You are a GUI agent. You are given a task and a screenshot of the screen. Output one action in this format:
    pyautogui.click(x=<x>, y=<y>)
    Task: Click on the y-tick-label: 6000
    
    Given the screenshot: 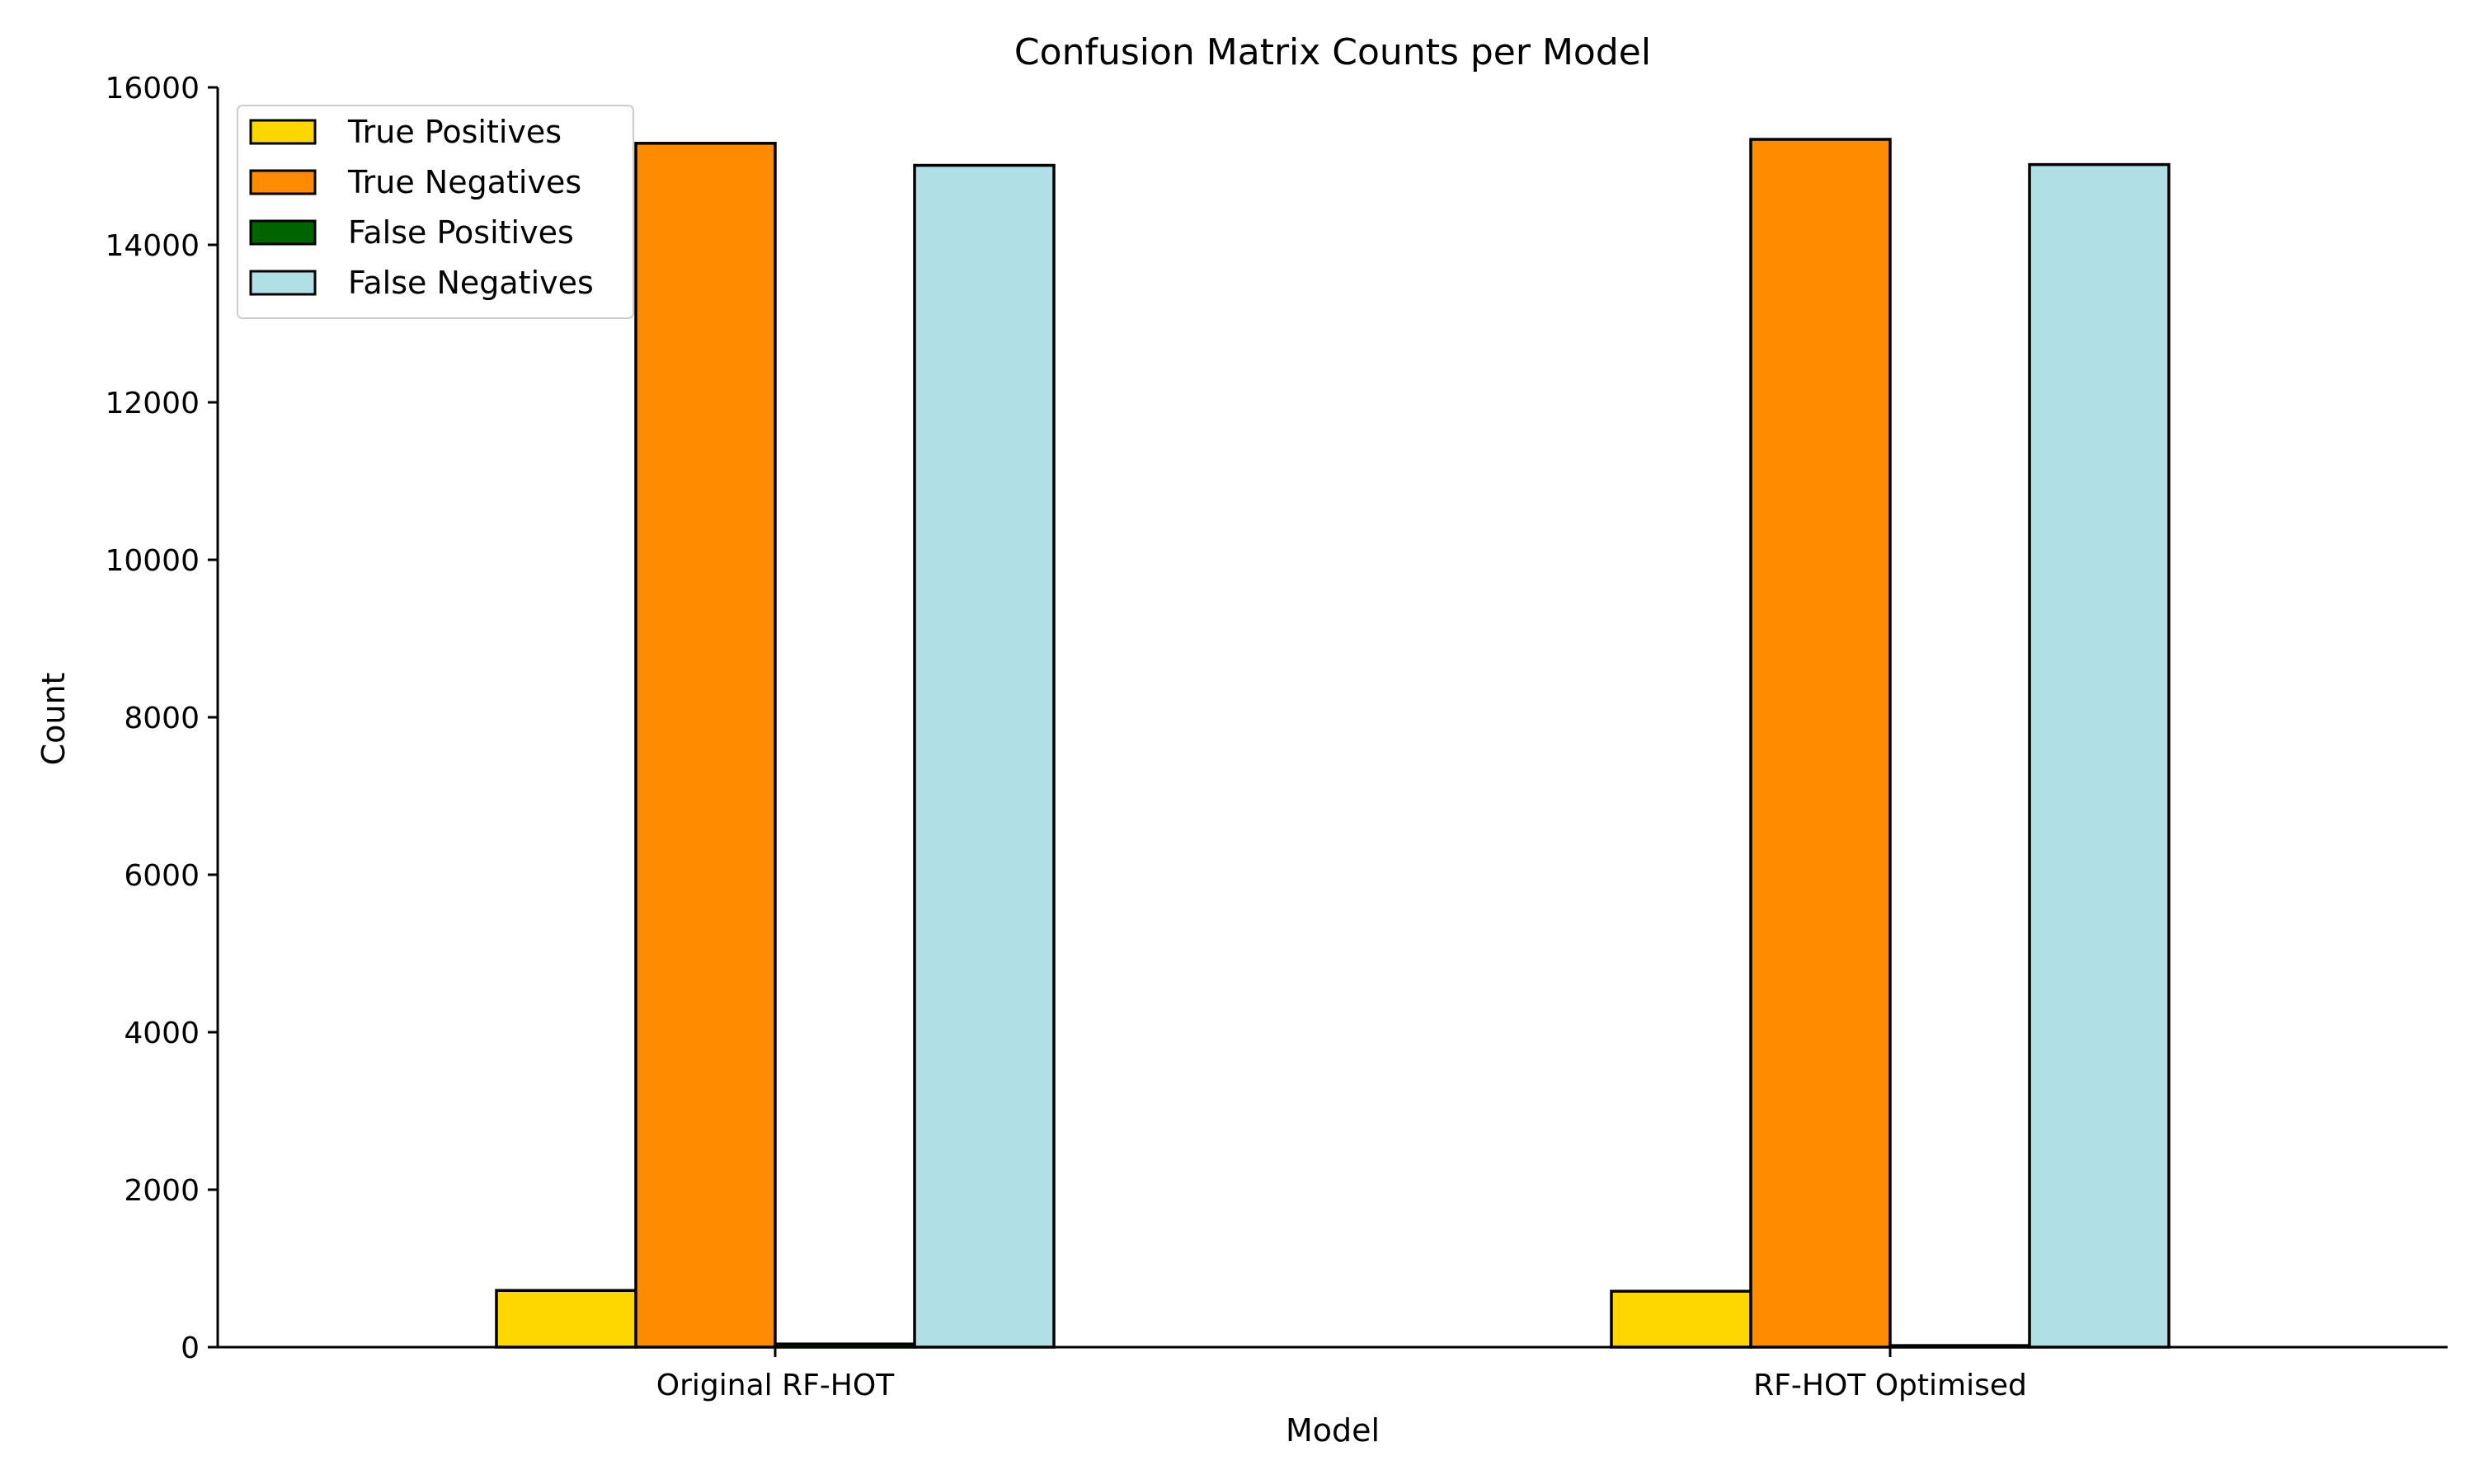 What is the action you would take?
    pyautogui.click(x=162, y=876)
    